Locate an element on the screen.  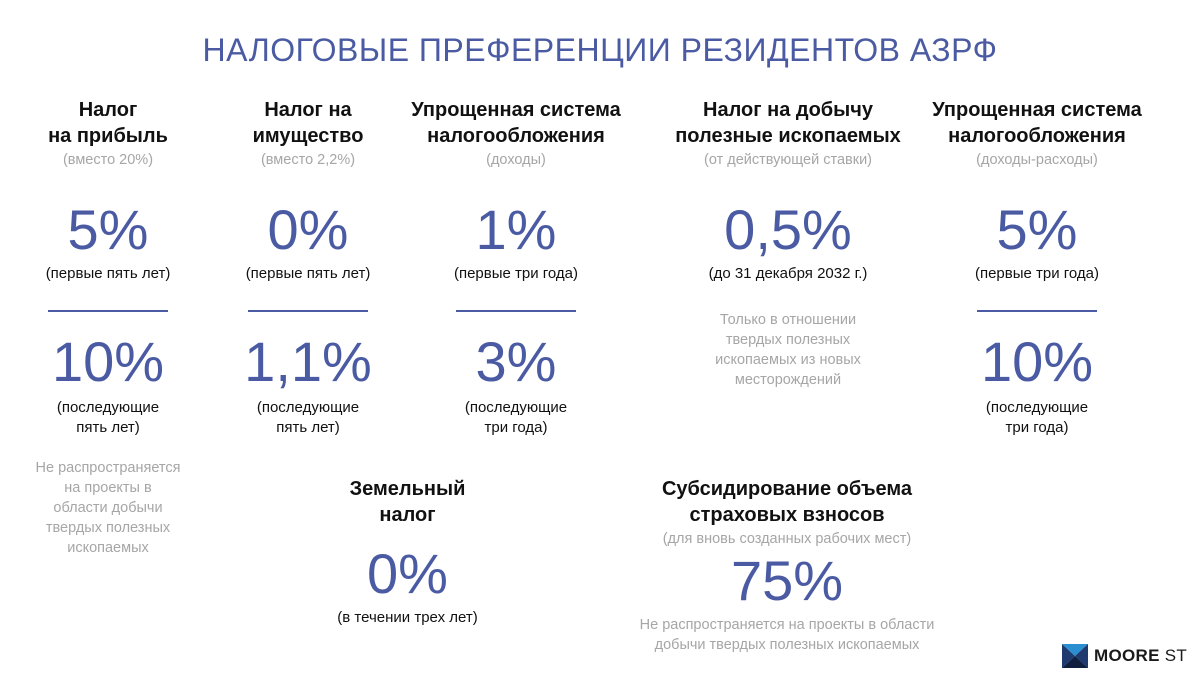
profit-tax-second-rate: 10% is located at coordinates (108, 361).